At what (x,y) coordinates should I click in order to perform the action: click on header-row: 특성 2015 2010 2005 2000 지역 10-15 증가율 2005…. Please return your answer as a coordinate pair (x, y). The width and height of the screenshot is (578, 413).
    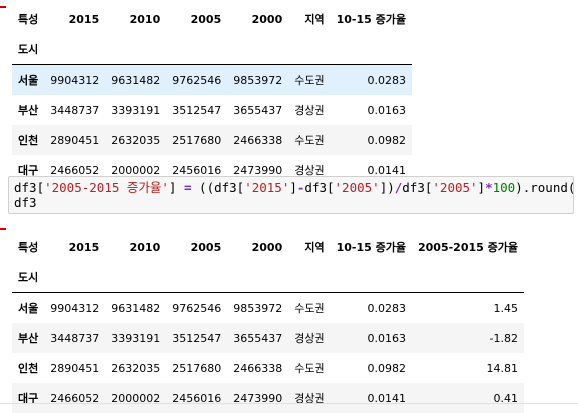
    Looking at the image, I should click on (268, 247).